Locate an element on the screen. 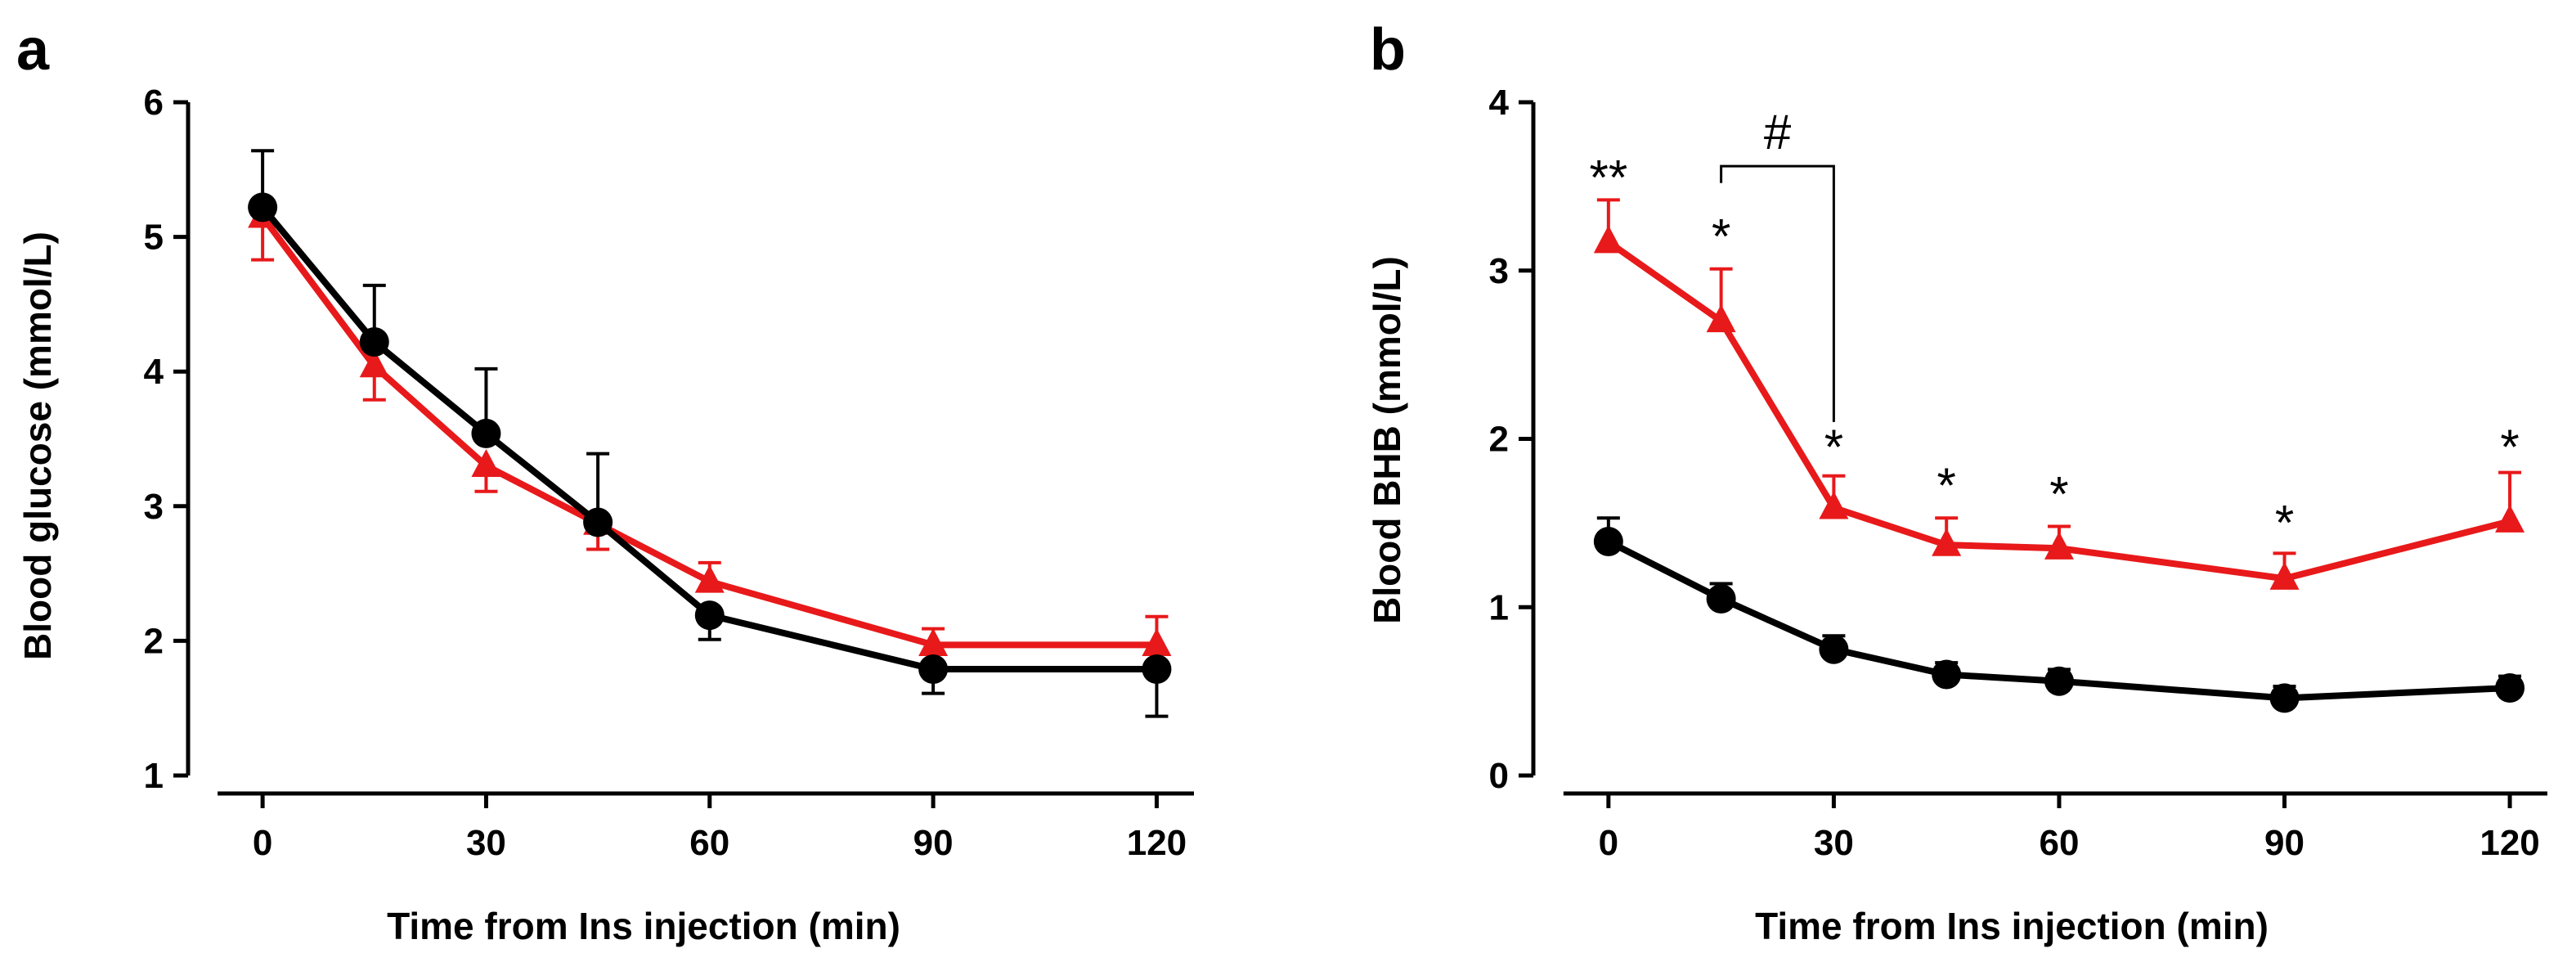 The image size is (2576, 953). panel-b-x-tick-label: 120 is located at coordinates (2510, 843).